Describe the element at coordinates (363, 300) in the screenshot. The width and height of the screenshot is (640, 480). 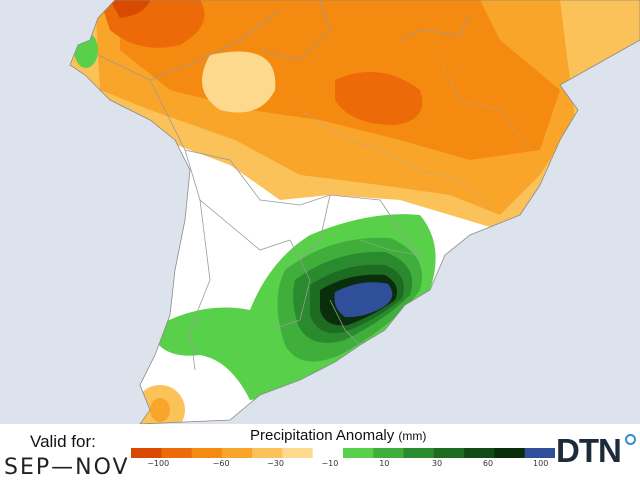
I see `wet-anomaly-max` at that location.